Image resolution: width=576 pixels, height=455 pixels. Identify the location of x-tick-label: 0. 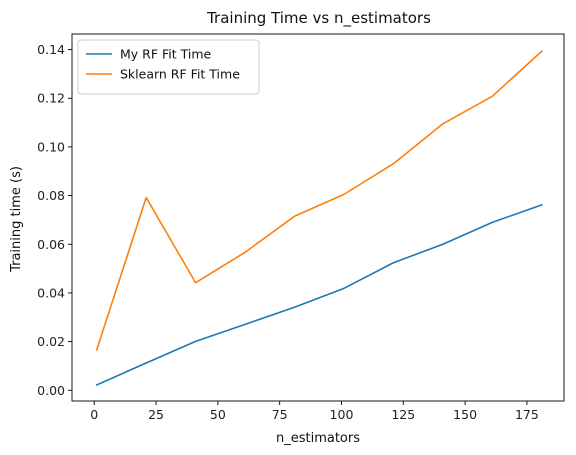
(94, 414).